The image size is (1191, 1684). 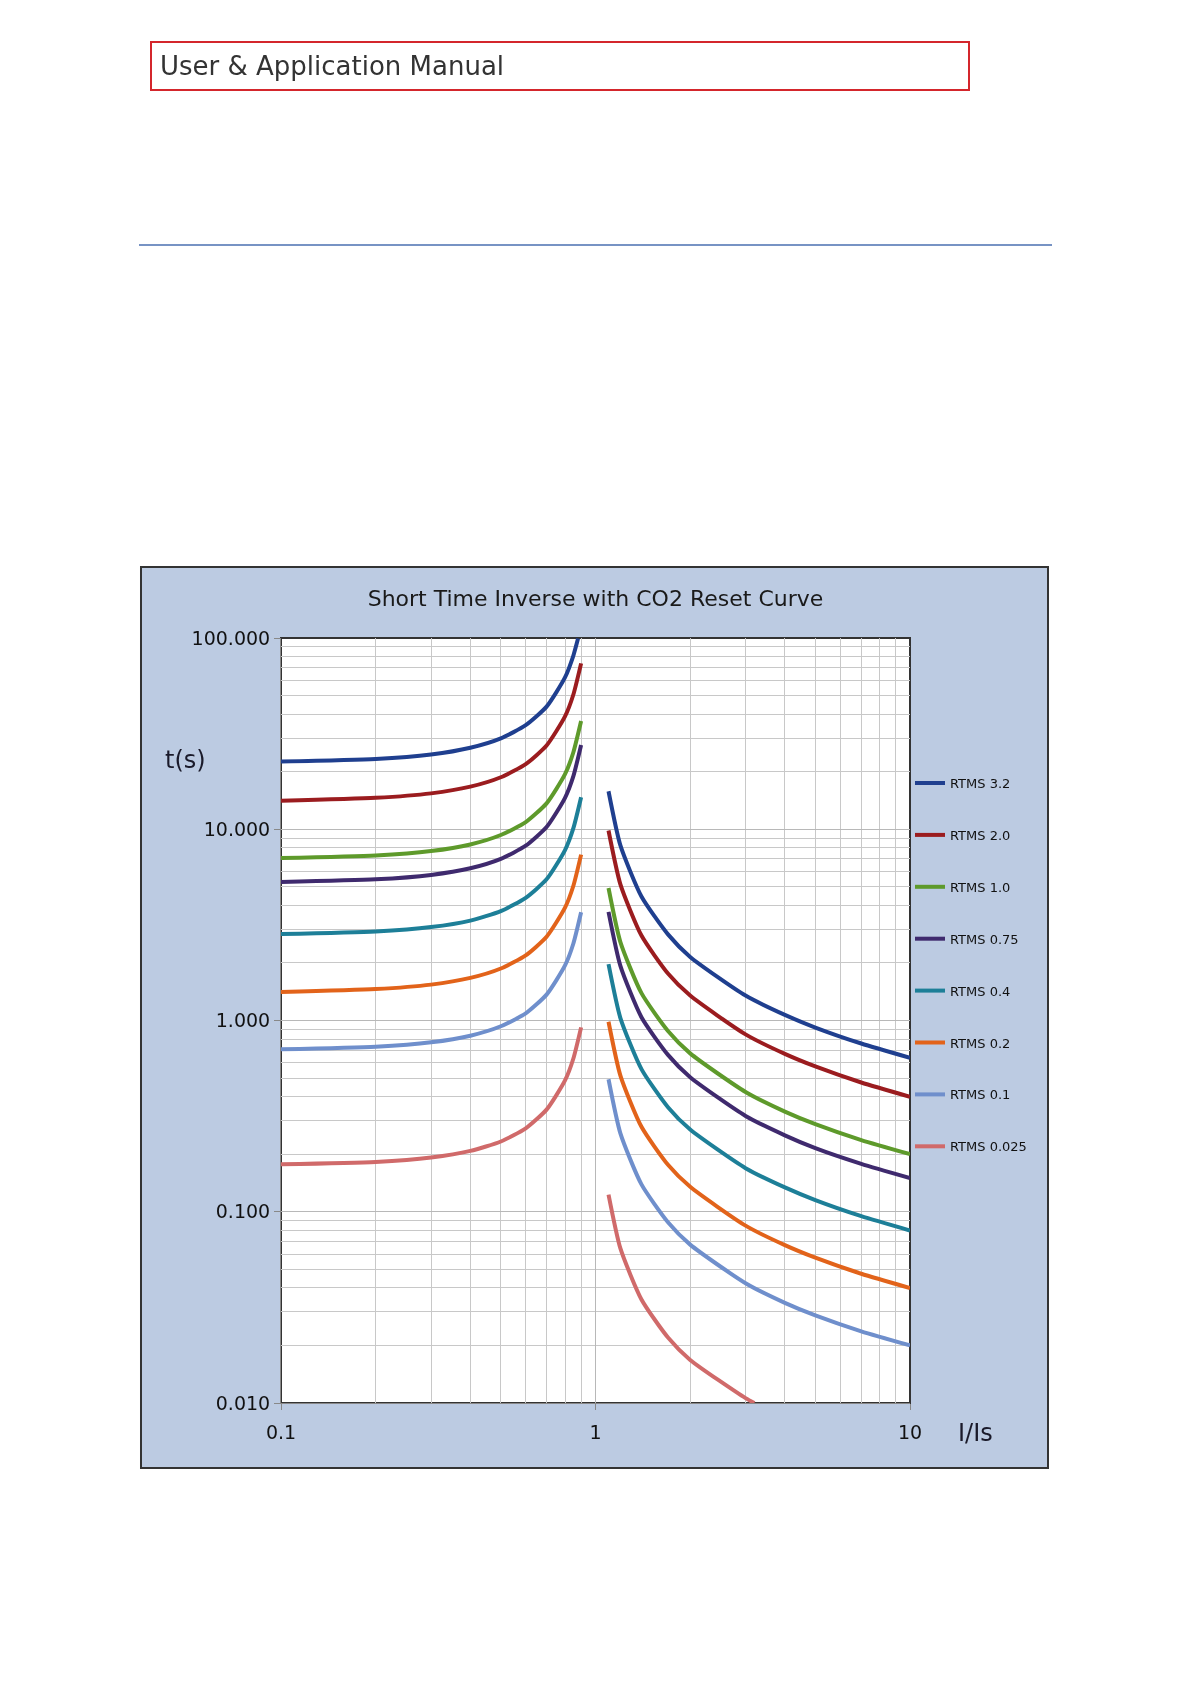 What do you see at coordinates (243, 1402) in the screenshot?
I see `y-tick-label: 0.010` at bounding box center [243, 1402].